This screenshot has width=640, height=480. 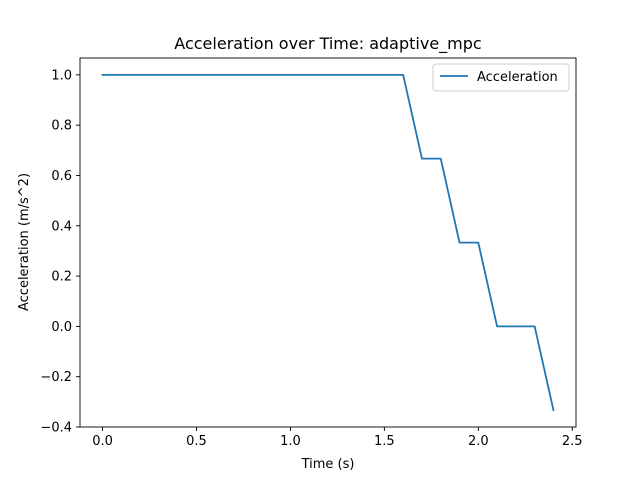 What do you see at coordinates (61, 126) in the screenshot?
I see `y-tick-label: 0.8` at bounding box center [61, 126].